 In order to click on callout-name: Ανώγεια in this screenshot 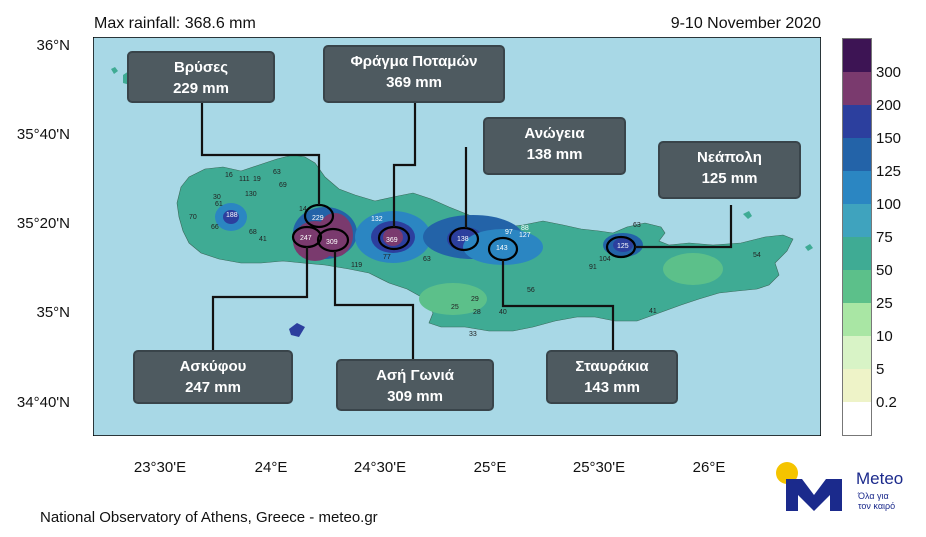, I will do `click(554, 133)`.